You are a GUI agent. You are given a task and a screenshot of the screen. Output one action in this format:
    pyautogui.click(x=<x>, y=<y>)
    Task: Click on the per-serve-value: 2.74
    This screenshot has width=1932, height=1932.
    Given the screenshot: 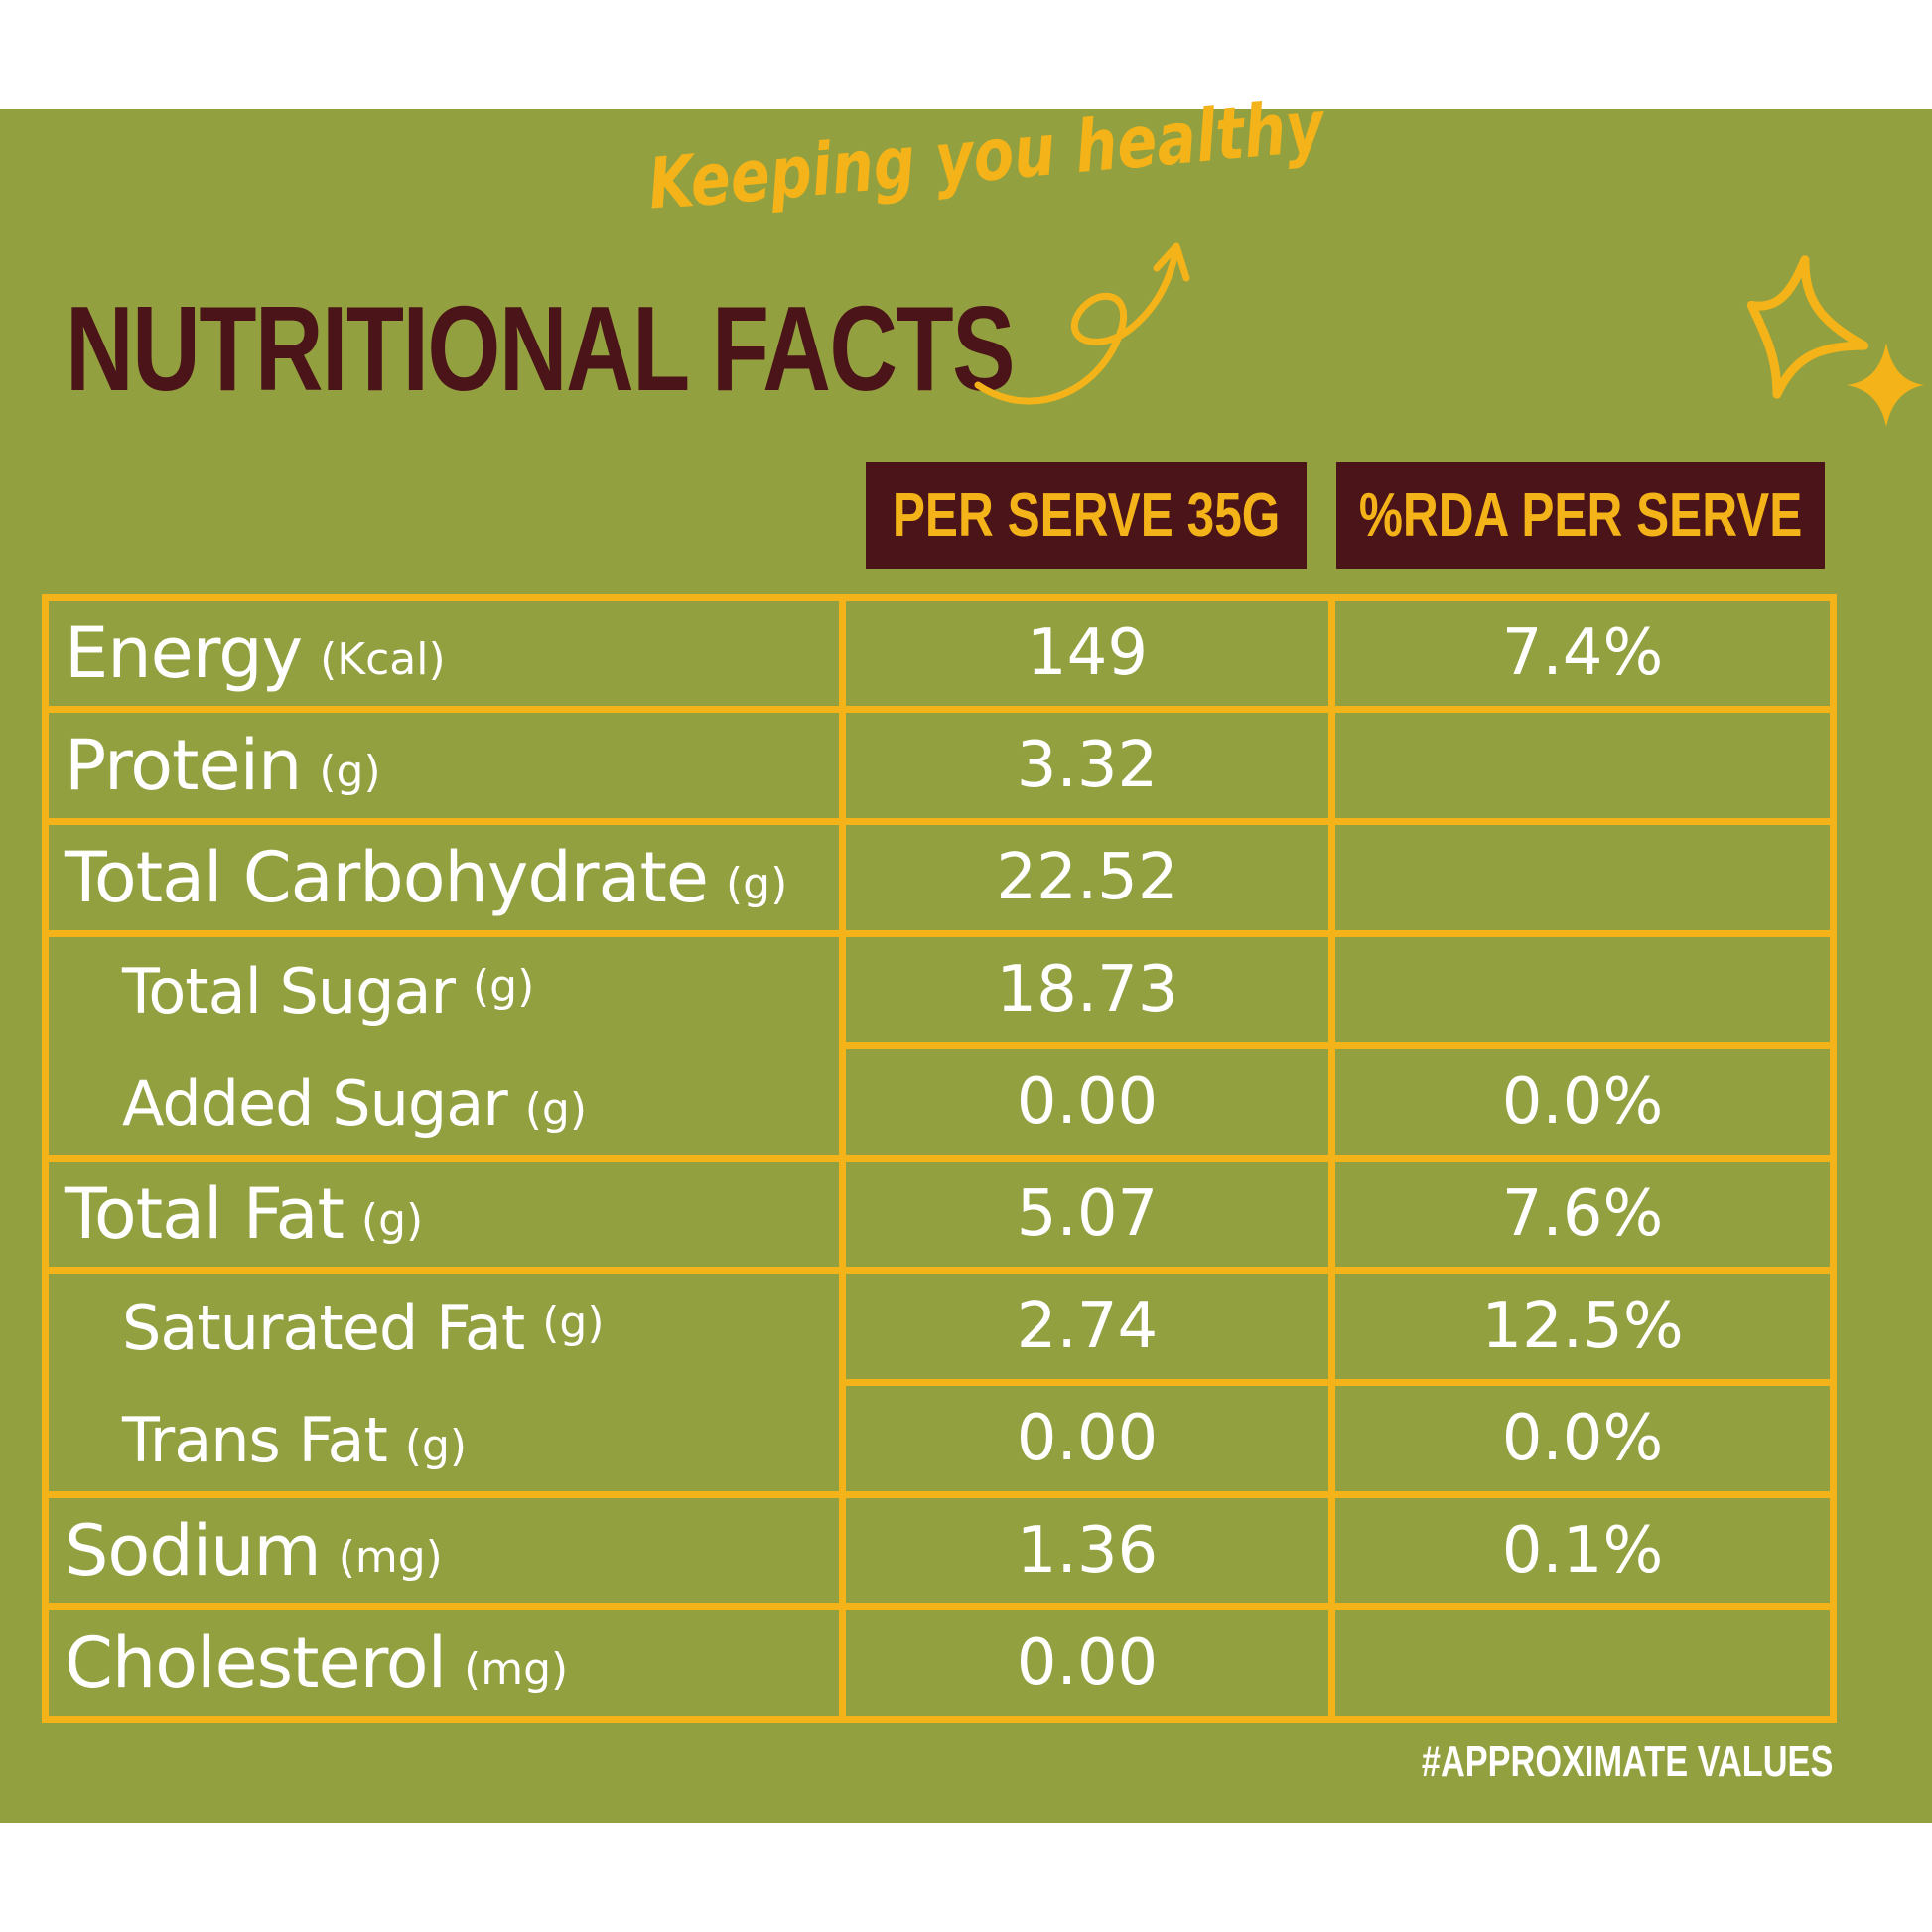 What is the action you would take?
    pyautogui.click(x=1087, y=1326)
    